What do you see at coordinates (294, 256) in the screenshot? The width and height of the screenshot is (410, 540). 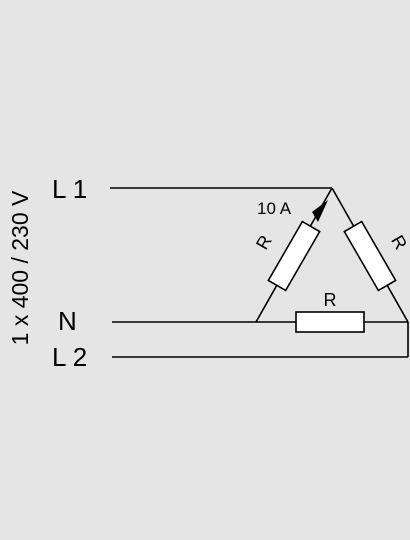 I see `resistor-left` at bounding box center [294, 256].